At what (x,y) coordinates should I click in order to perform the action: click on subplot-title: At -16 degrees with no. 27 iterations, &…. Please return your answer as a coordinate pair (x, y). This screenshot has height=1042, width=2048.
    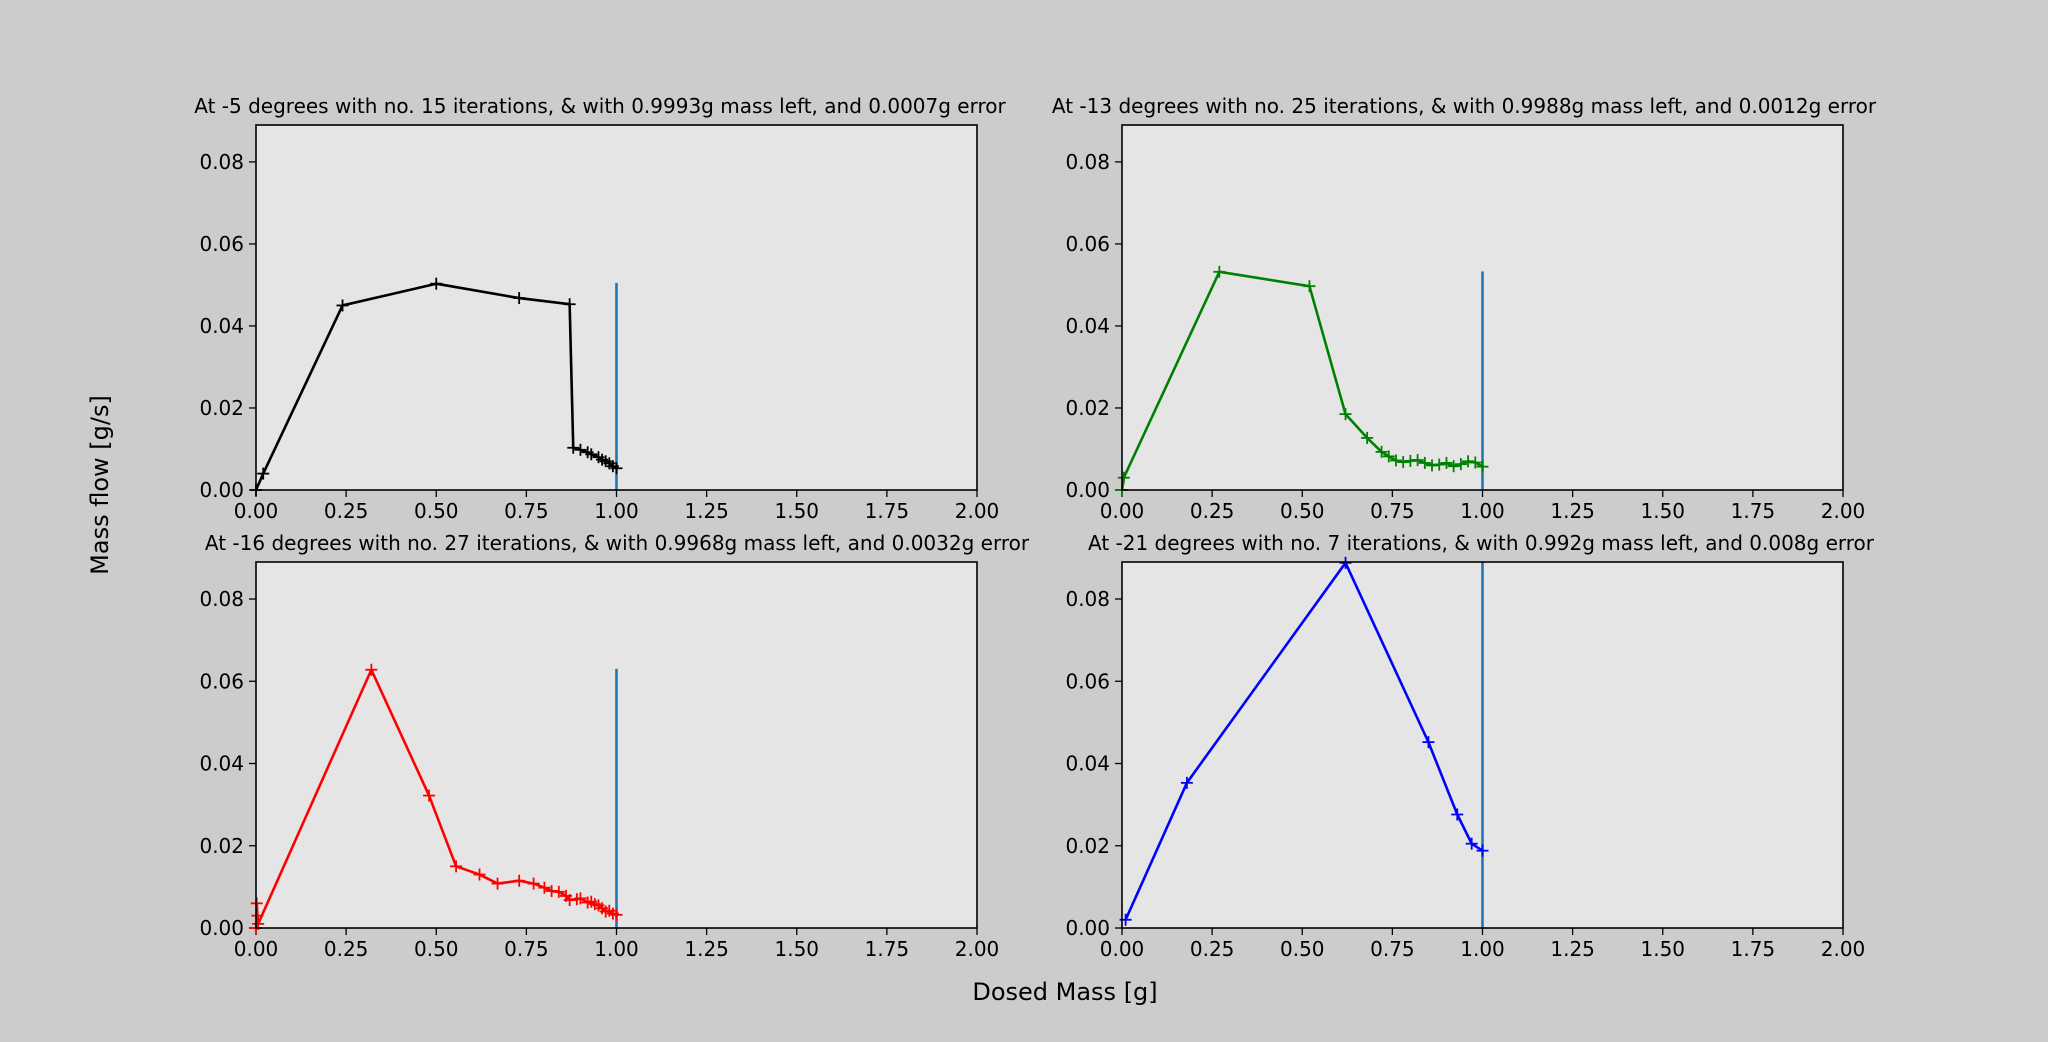
    Looking at the image, I should click on (617, 543).